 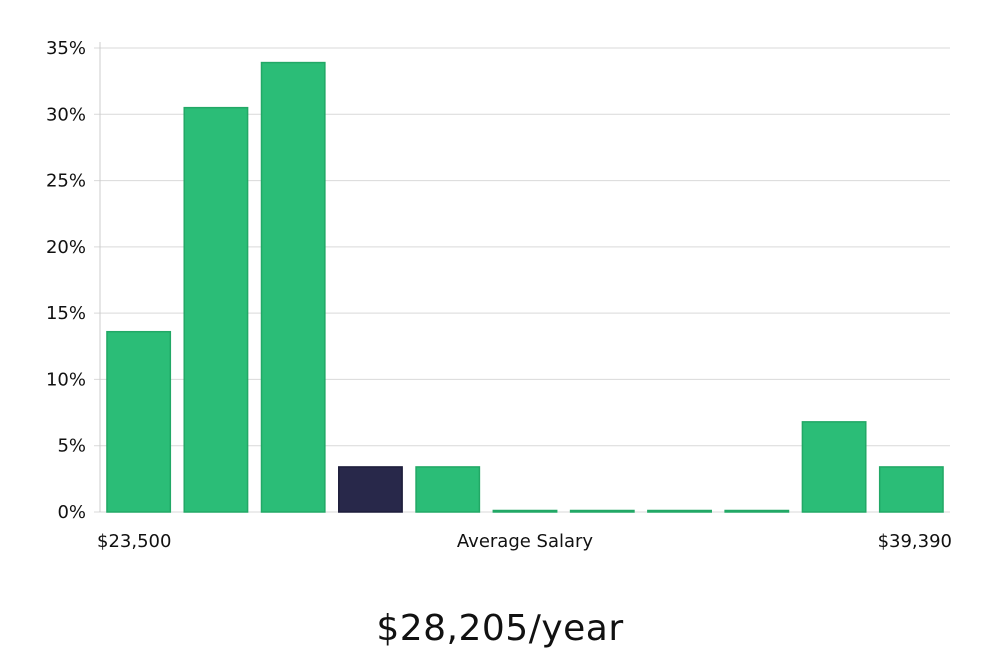 What do you see at coordinates (71, 512) in the screenshot?
I see `y-tick-label: 0%` at bounding box center [71, 512].